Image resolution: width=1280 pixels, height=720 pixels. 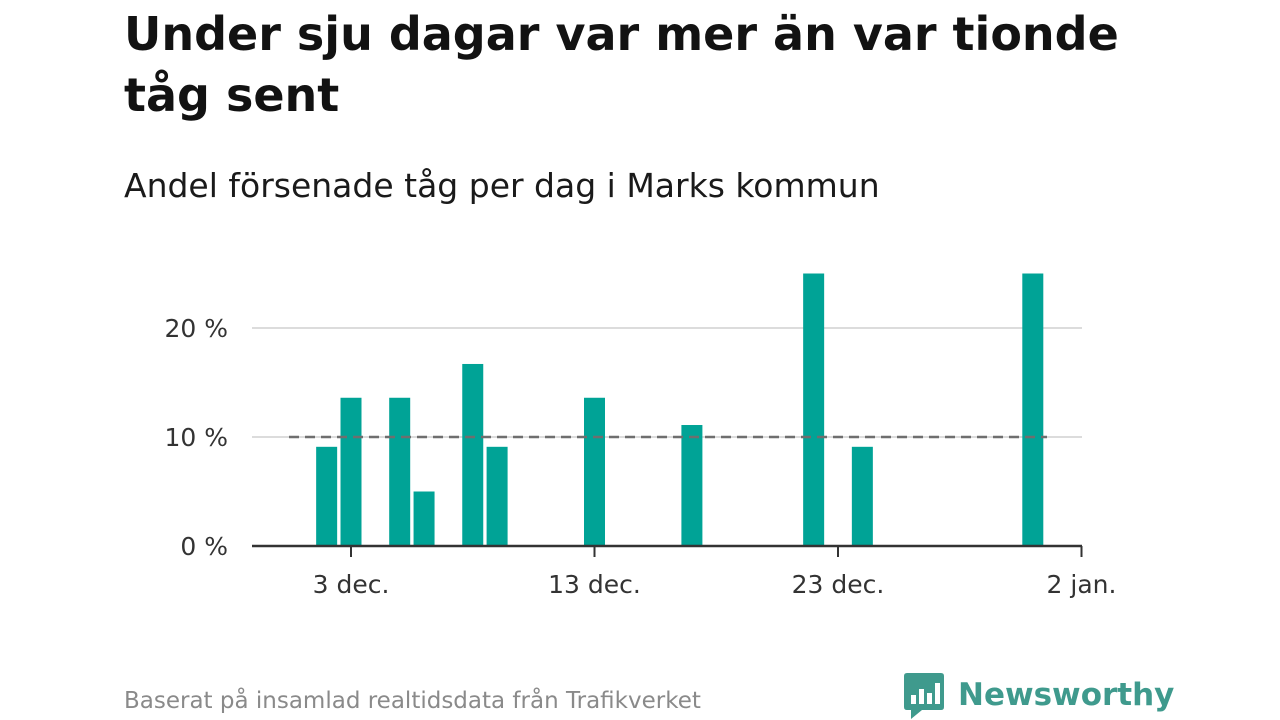 I want to click on brand-name: Newsworthy, so click(x=1066, y=695).